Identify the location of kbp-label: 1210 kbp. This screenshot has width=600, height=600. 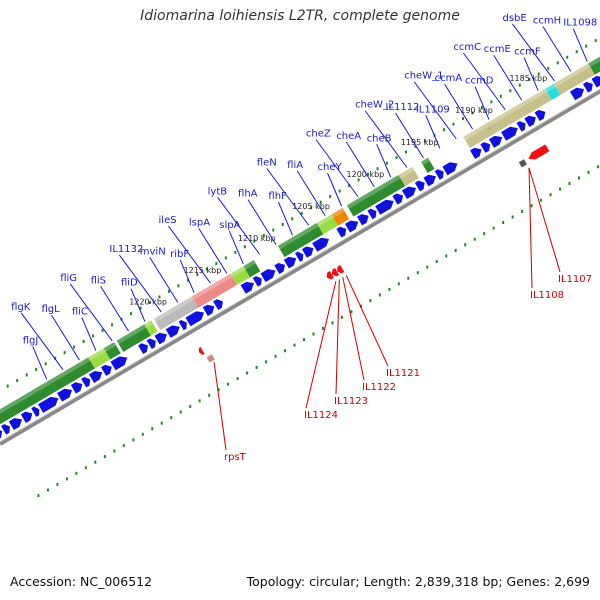
(257, 238).